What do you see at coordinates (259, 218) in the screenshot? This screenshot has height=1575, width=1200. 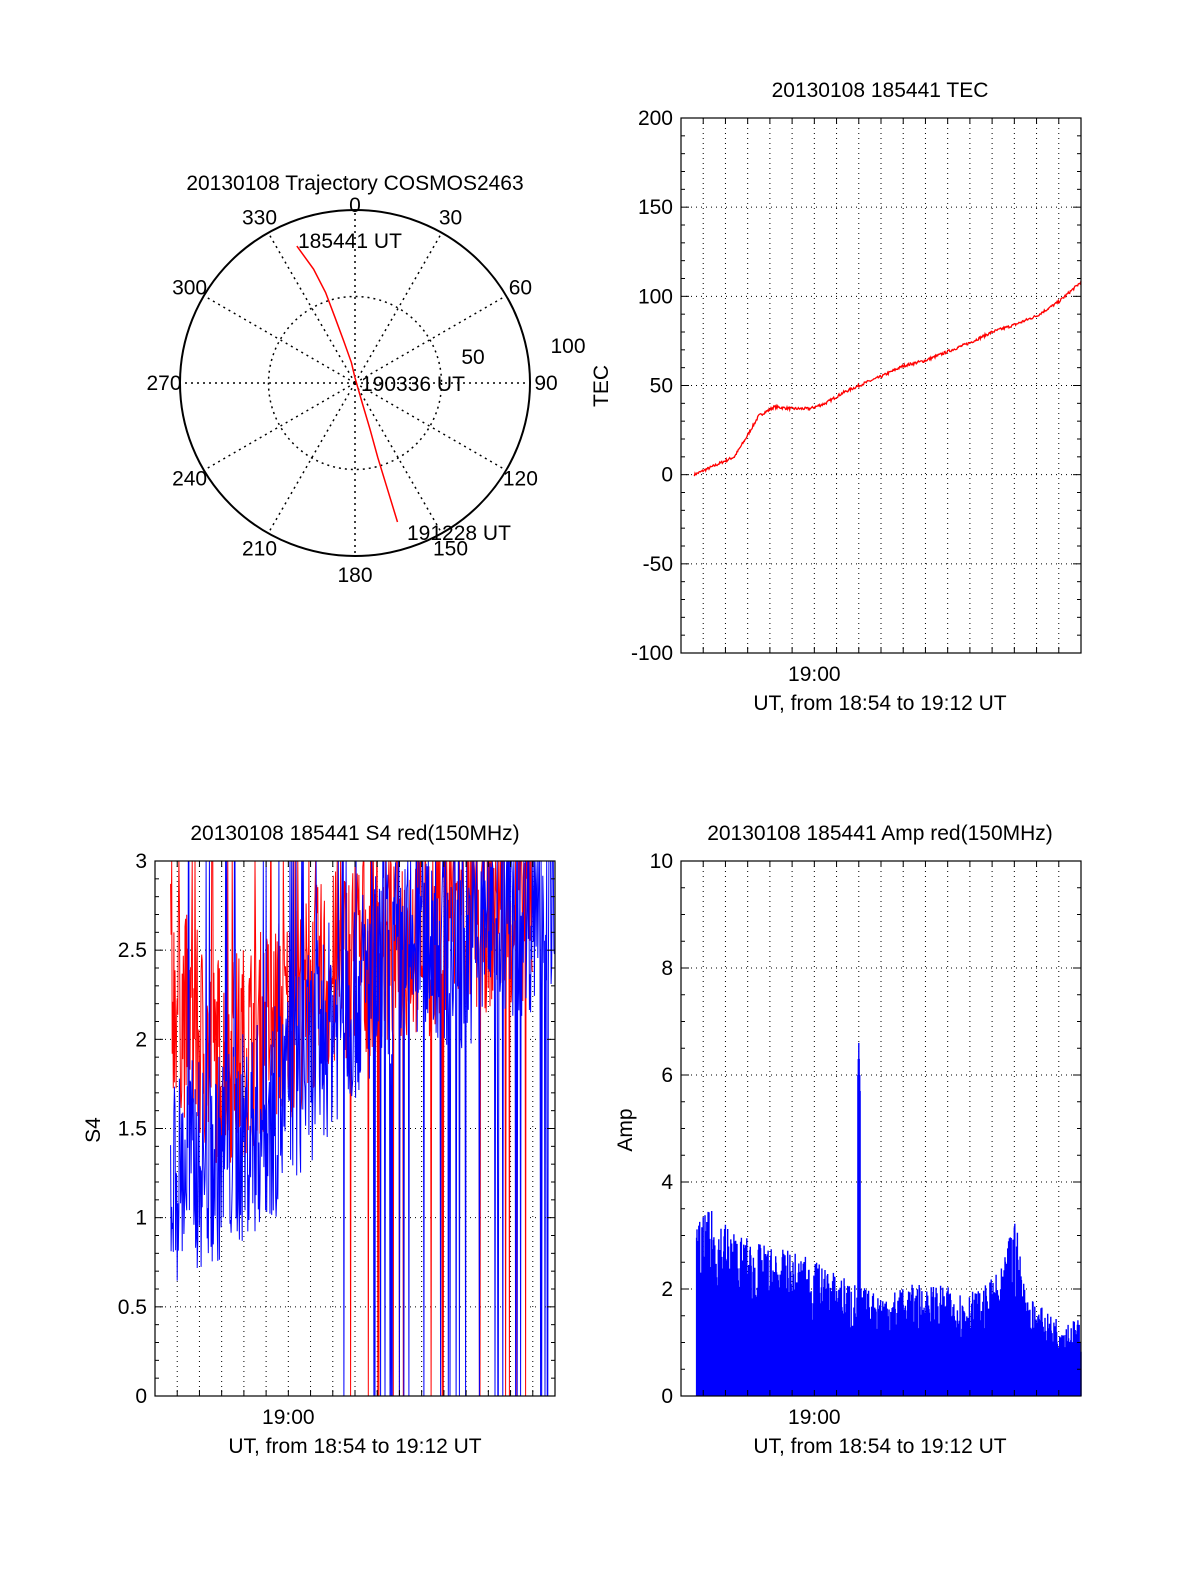 I see `polar-angle-label: 330` at bounding box center [259, 218].